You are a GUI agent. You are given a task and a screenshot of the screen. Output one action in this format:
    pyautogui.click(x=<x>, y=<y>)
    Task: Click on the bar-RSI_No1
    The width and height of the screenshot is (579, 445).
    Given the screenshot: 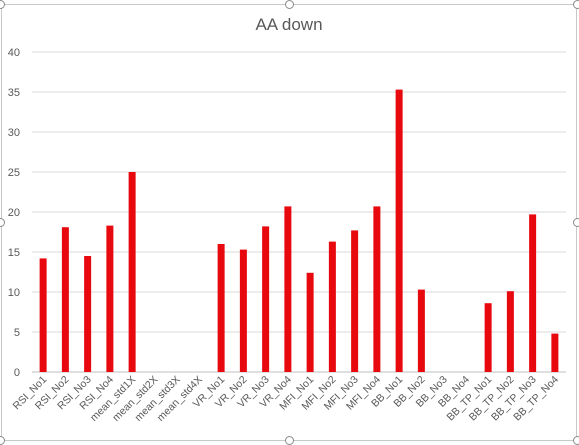 What is the action you would take?
    pyautogui.click(x=43, y=315)
    